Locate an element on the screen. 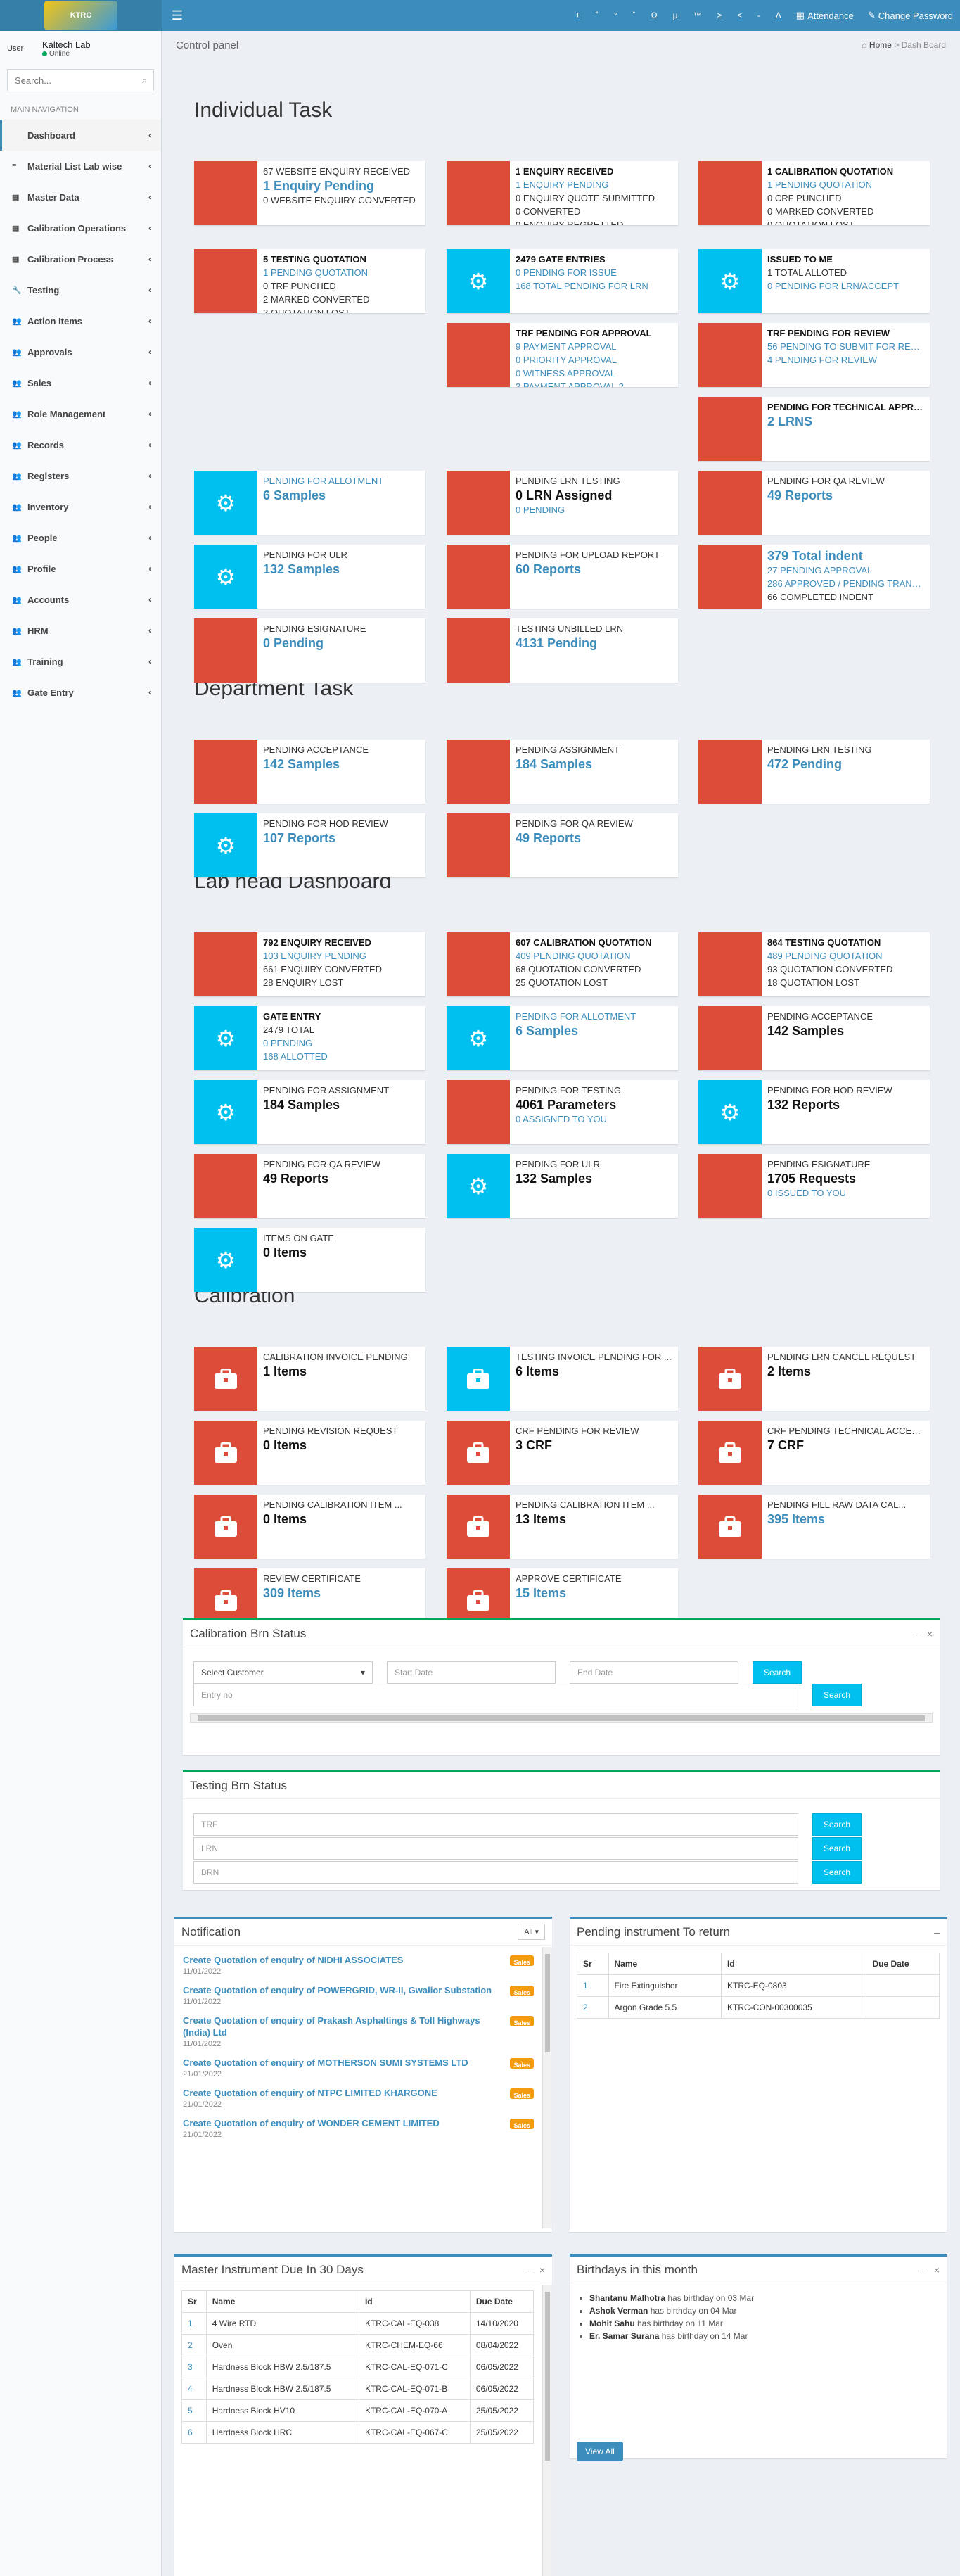 The image size is (960, 2576). sidebar-toggle-icon: ☰ is located at coordinates (177, 15).